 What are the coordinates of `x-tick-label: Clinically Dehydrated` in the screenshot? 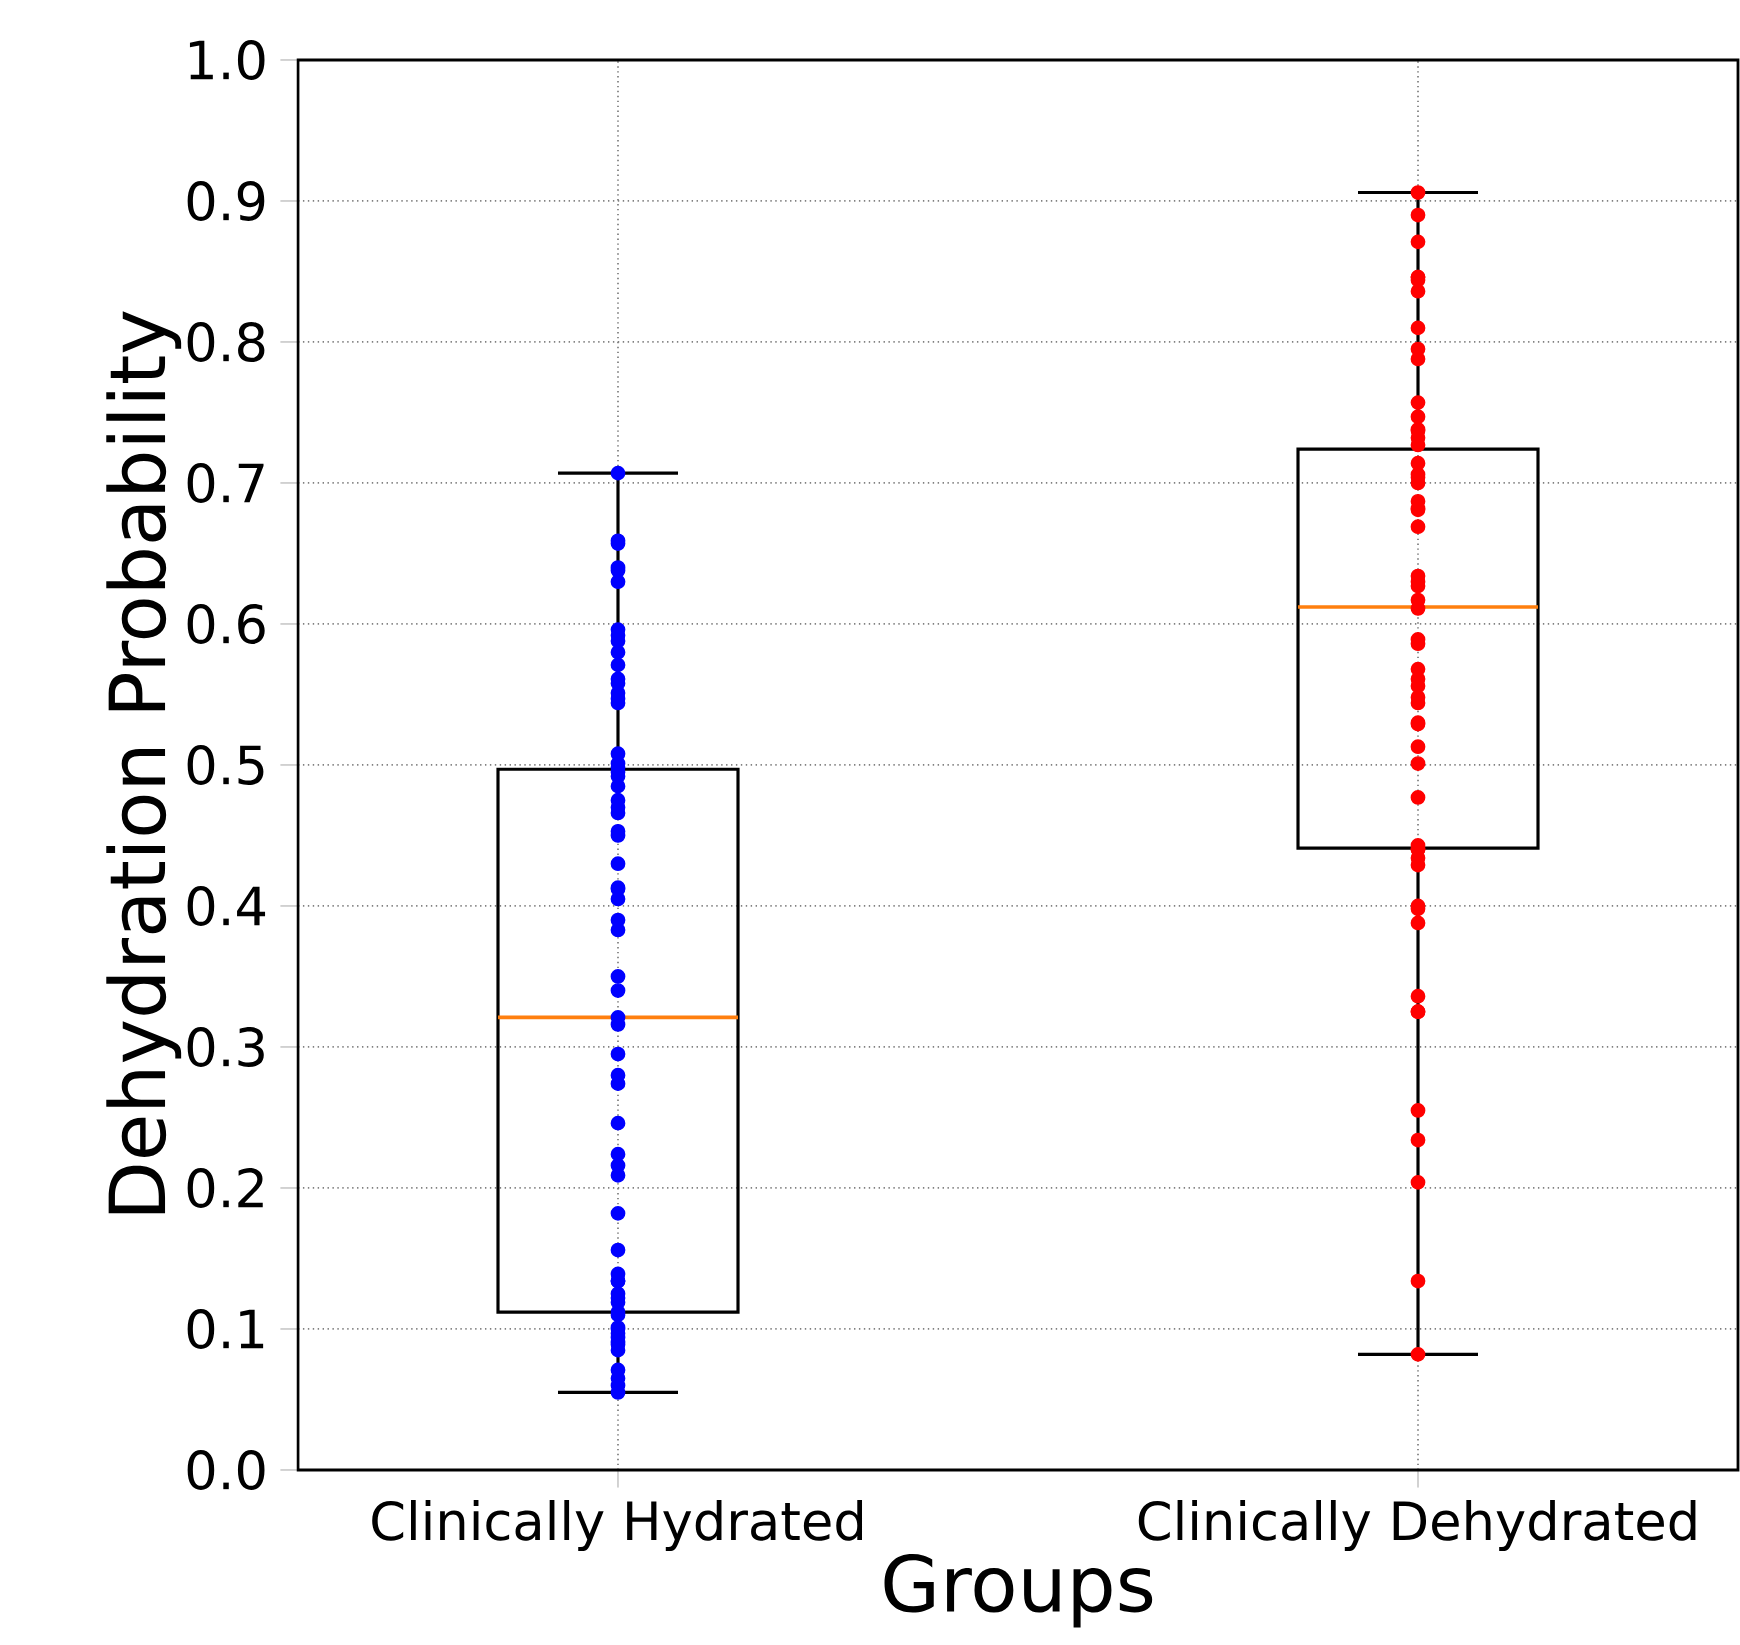 It's located at (1417, 1525).